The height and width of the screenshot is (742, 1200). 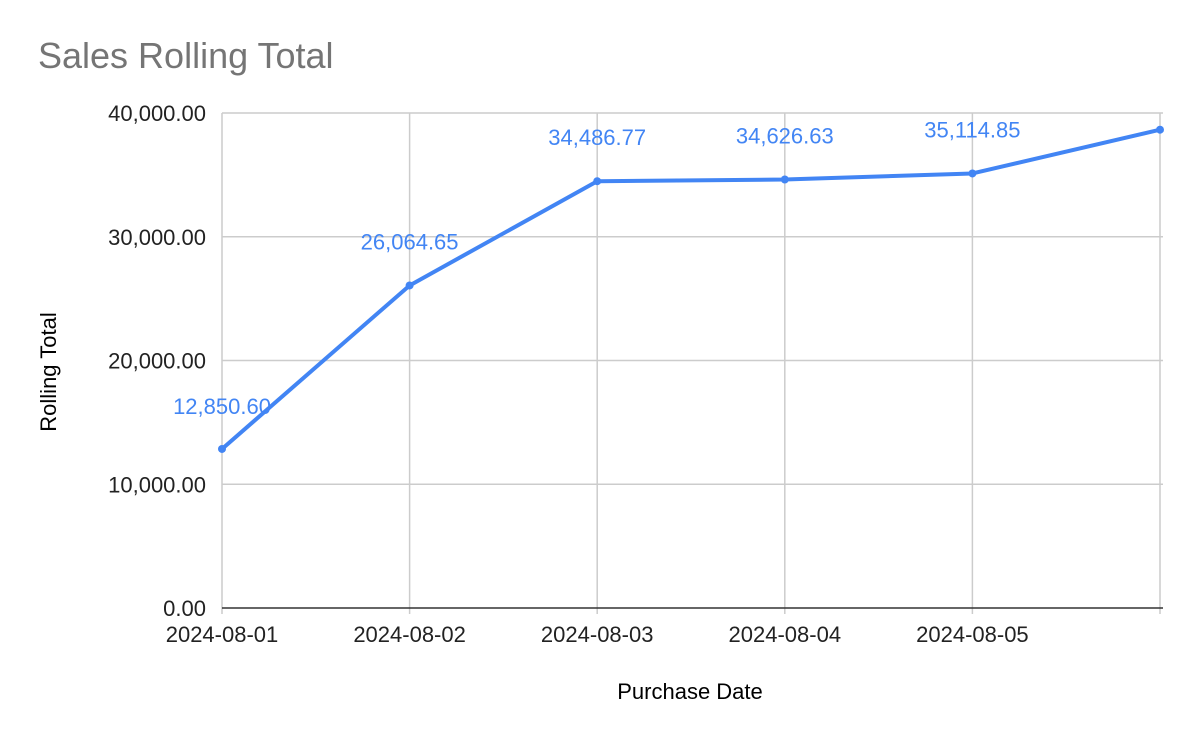 I want to click on x-tick-label: 2024-08-04, so click(x=785, y=634).